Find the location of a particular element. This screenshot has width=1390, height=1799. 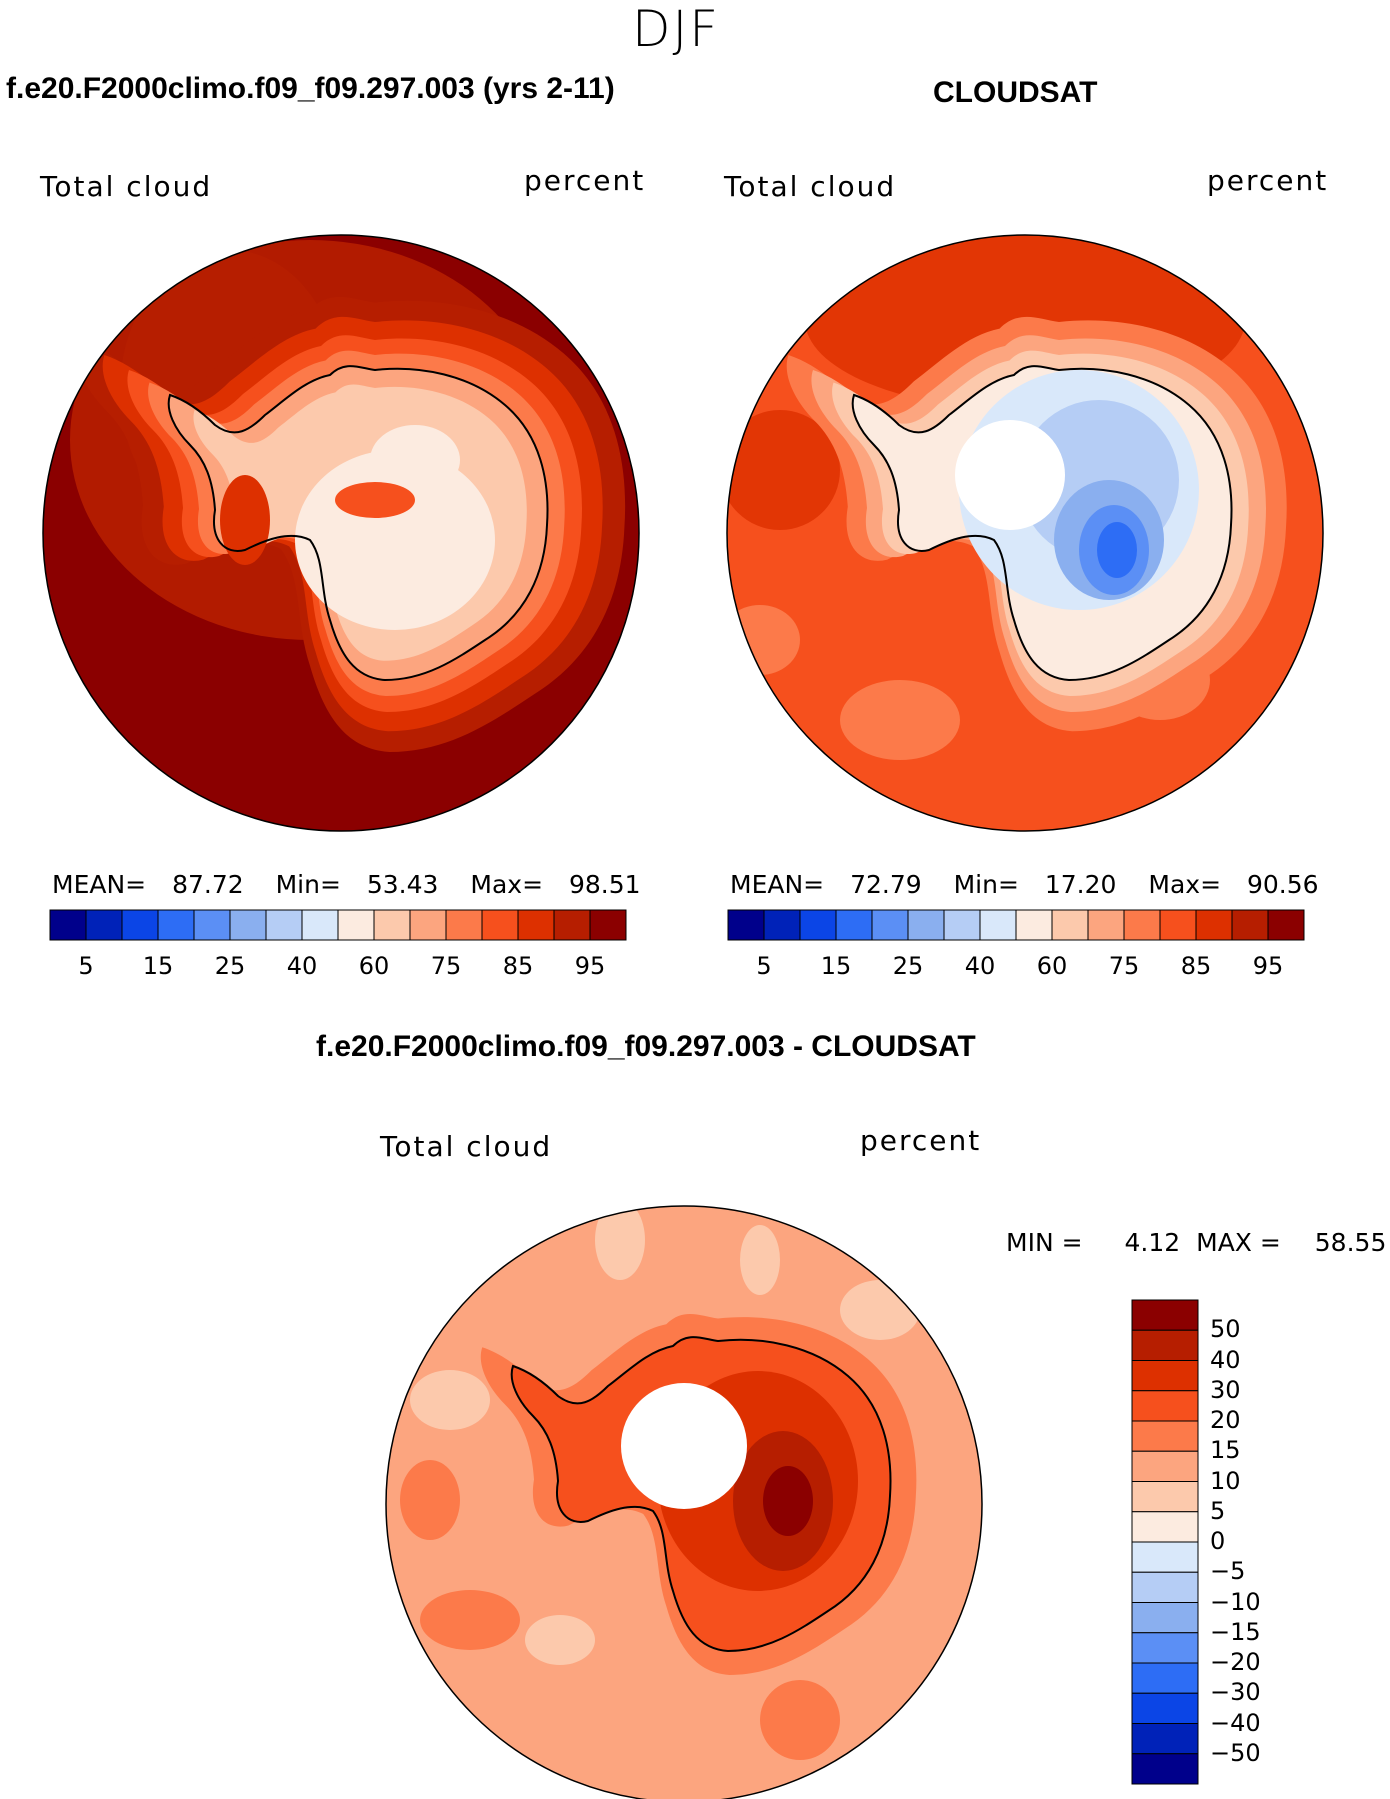

panel-1-variable: Total cloud is located at coordinates (126, 186).